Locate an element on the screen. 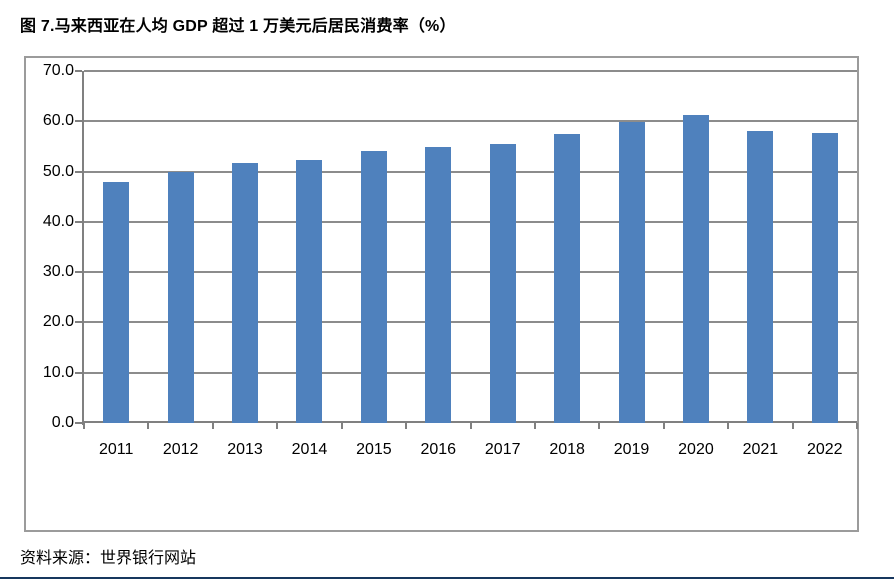 Image resolution: width=894 pixels, height=579 pixels. x-tick-label-2016: 2016 is located at coordinates (438, 449).